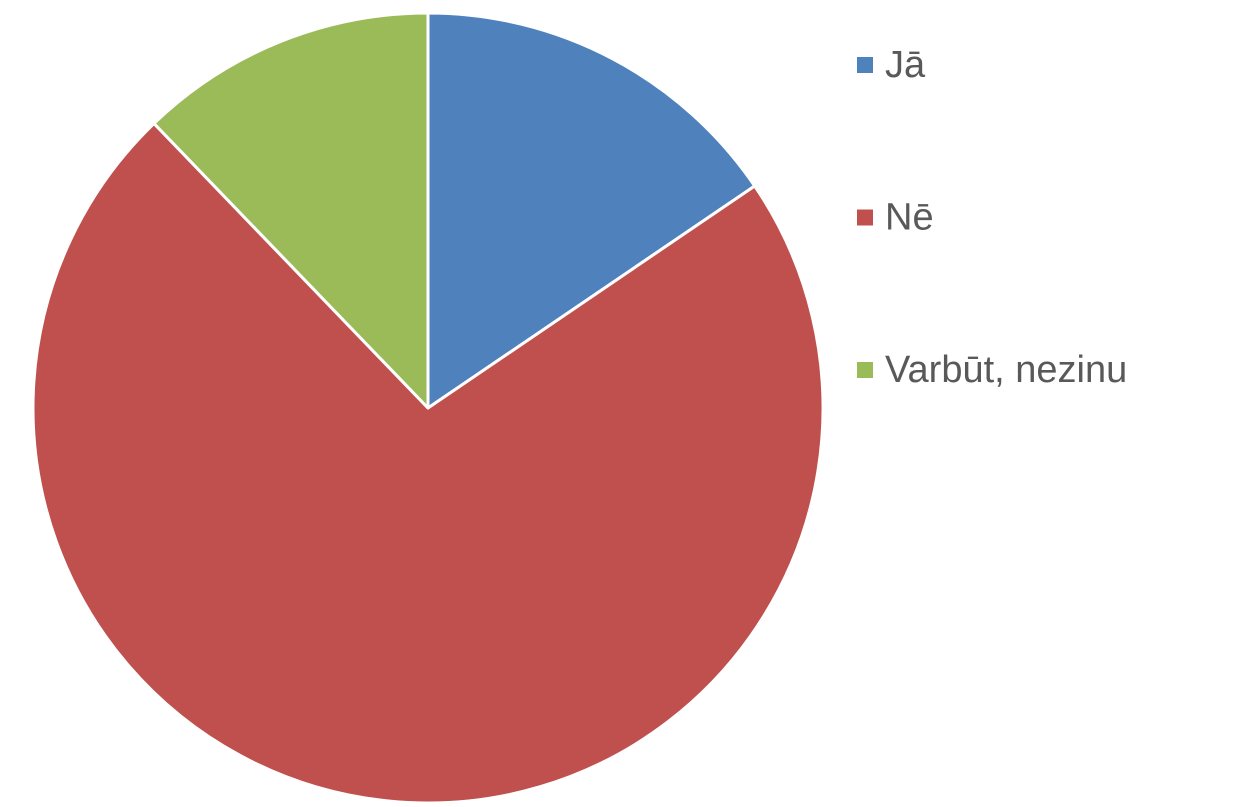 This screenshot has width=1246, height=807. What do you see at coordinates (992, 217) in the screenshot?
I see `legend: Jā Nē Varbūt, nezinu` at bounding box center [992, 217].